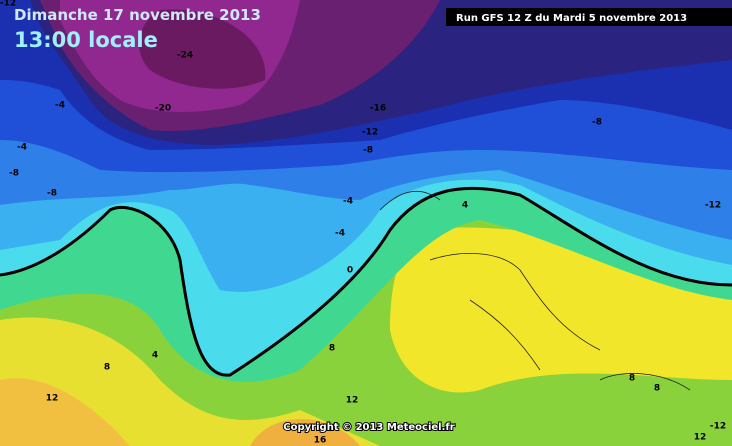  What do you see at coordinates (185, 56) in the screenshot?
I see `contour-label: -24` at bounding box center [185, 56].